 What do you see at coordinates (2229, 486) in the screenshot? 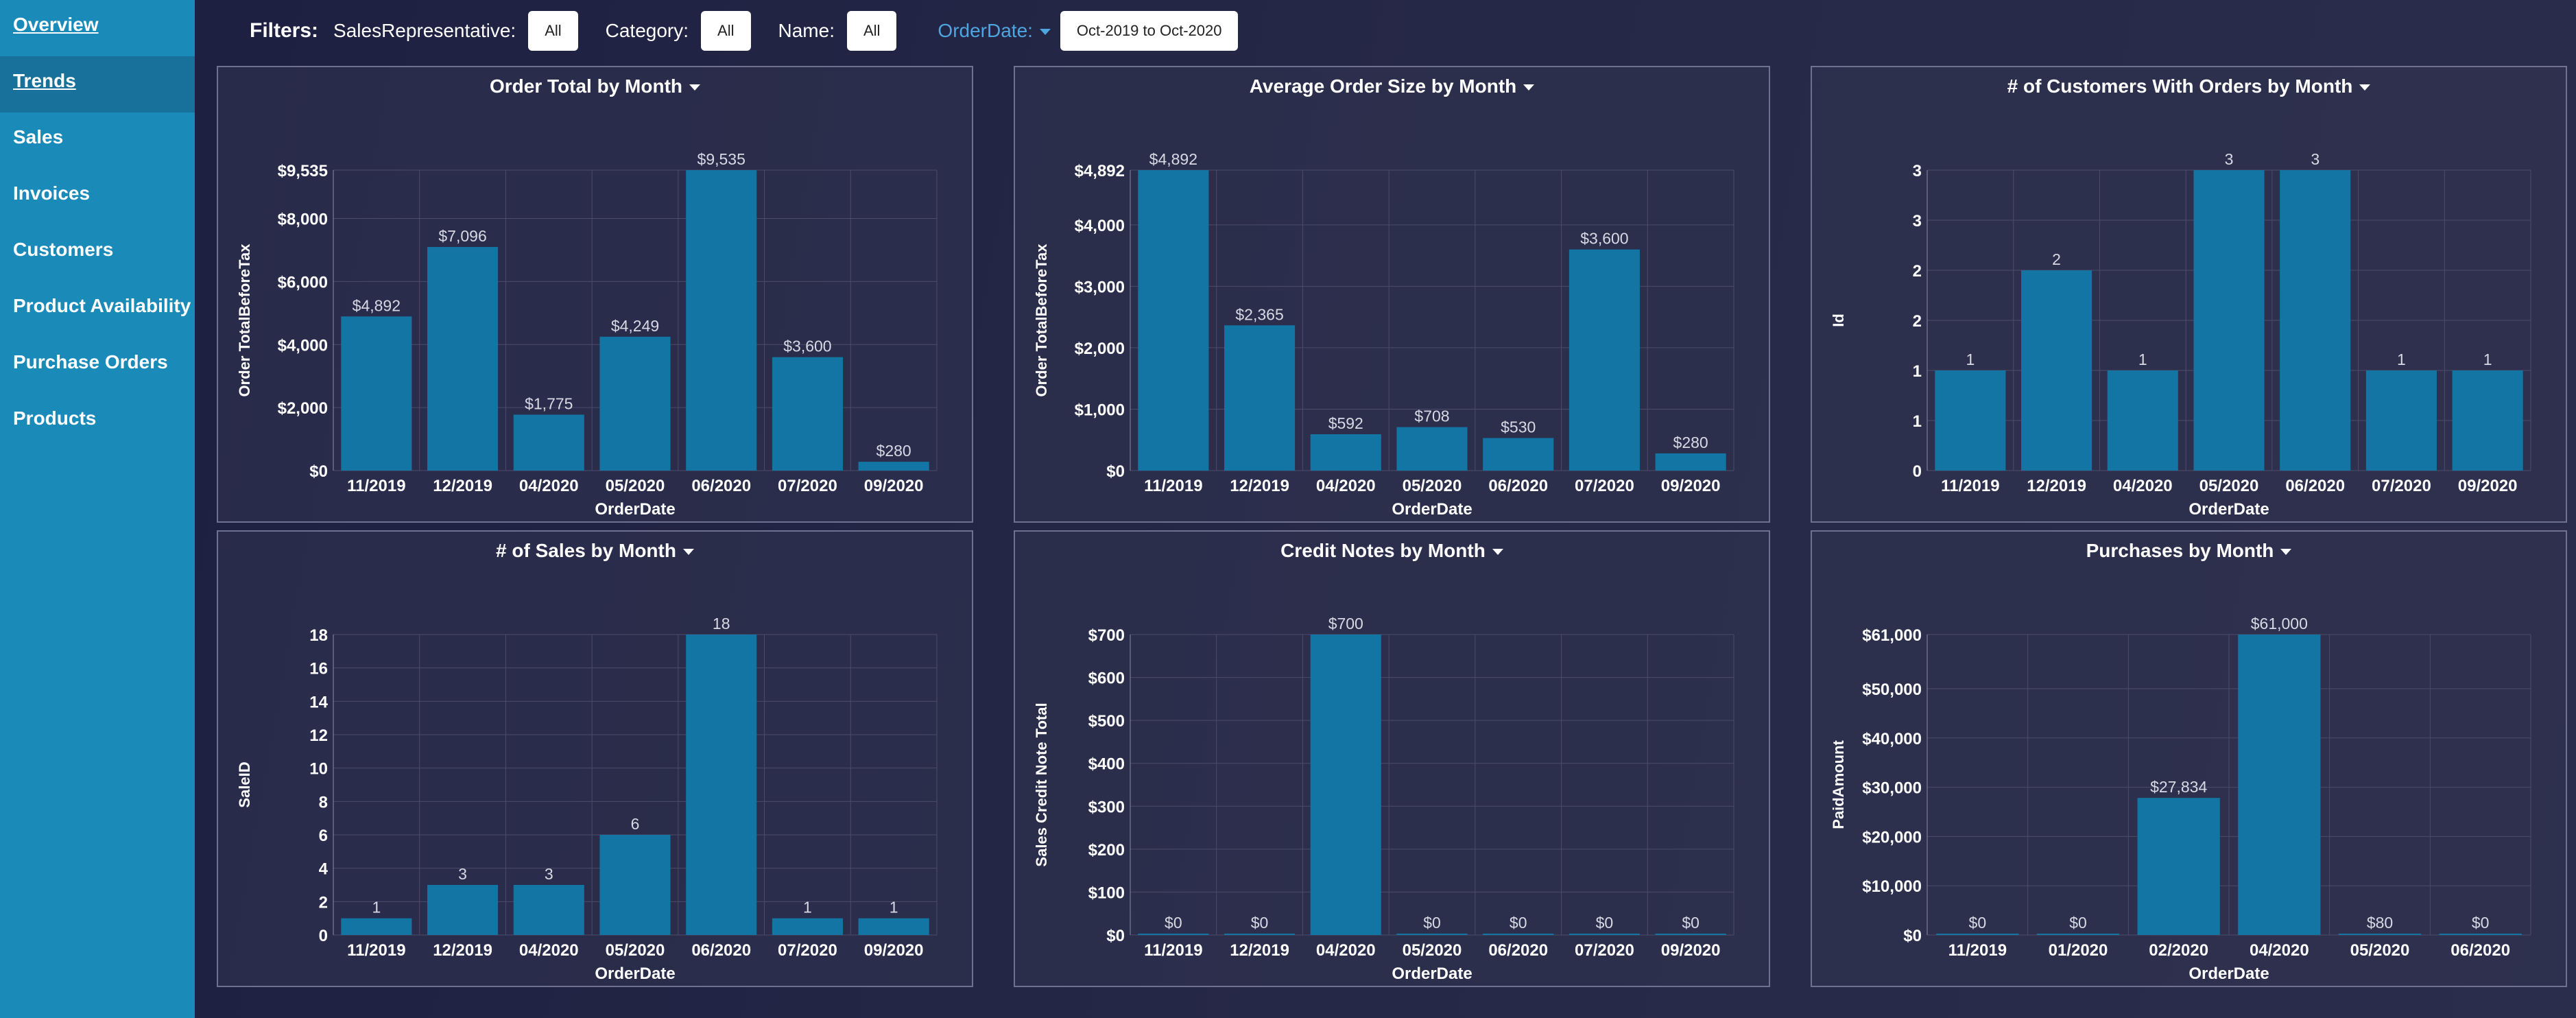
I see `x-tick-label: 05/2020` at bounding box center [2229, 486].